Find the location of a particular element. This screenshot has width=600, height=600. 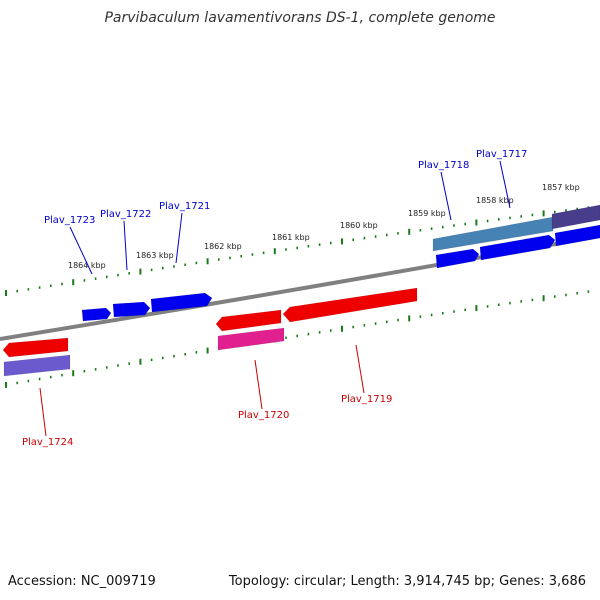

scale-label: 1862 kbp is located at coordinates (223, 246).